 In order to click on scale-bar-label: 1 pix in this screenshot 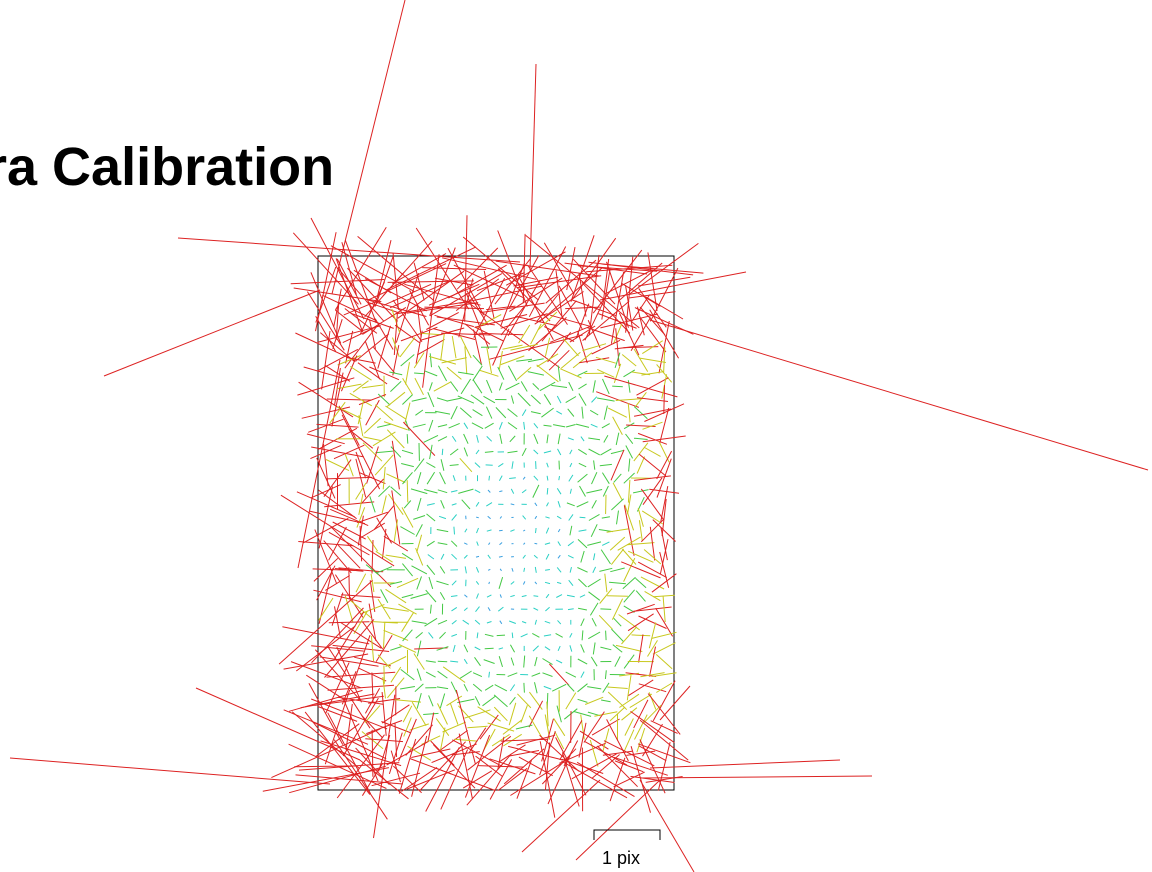, I will do `click(621, 858)`.